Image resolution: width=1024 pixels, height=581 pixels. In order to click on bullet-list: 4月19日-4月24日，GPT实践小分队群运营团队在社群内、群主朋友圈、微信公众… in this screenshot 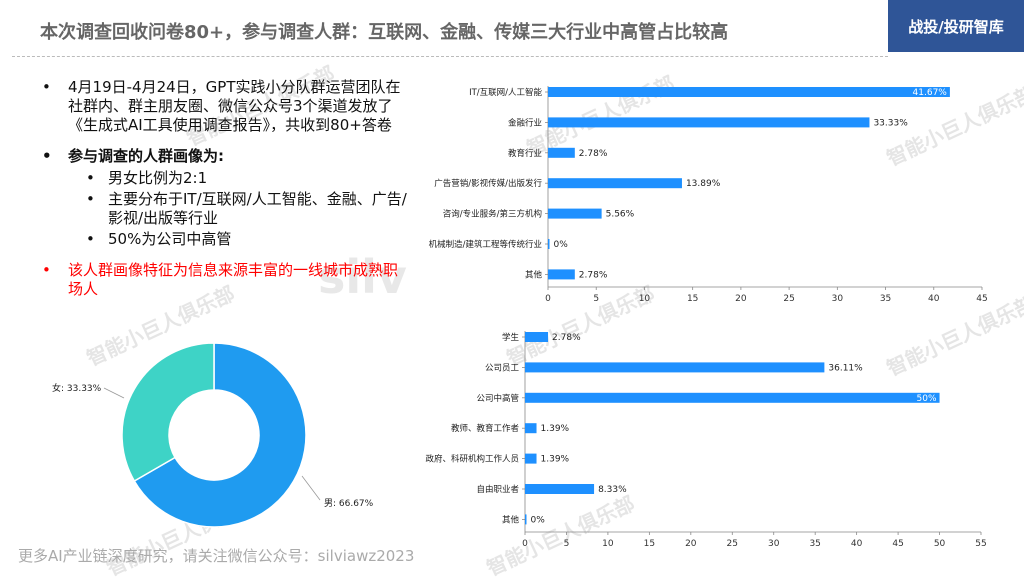, I will do `click(227, 194)`.